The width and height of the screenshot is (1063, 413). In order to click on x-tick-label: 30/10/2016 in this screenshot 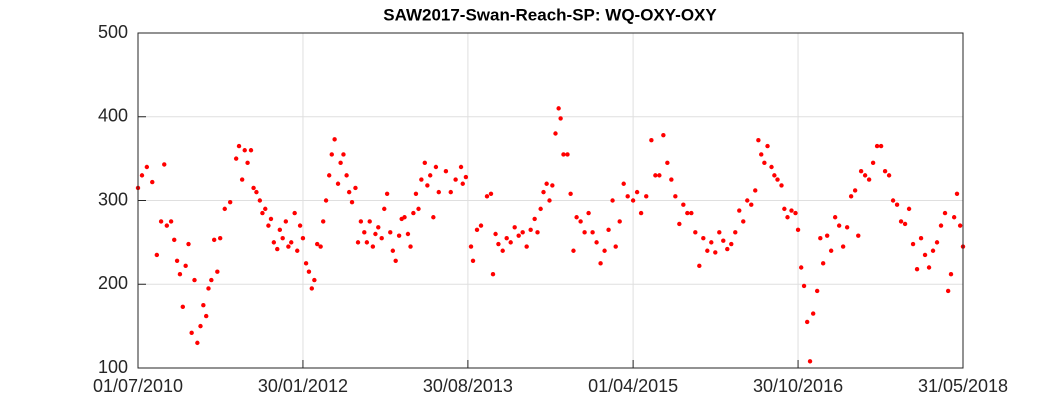, I will do `click(798, 386)`.